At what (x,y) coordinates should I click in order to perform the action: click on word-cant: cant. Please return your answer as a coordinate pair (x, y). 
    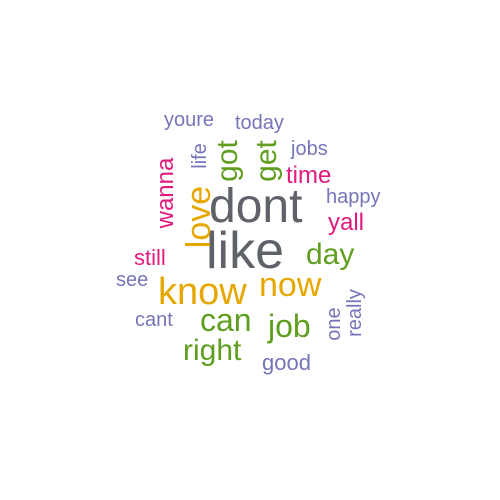
    Looking at the image, I should click on (154, 320).